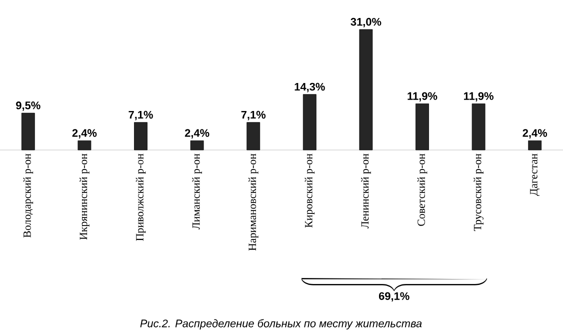  Describe the element at coordinates (422, 190) in the screenshot. I see `x-tick-label: Советский р-он` at that location.